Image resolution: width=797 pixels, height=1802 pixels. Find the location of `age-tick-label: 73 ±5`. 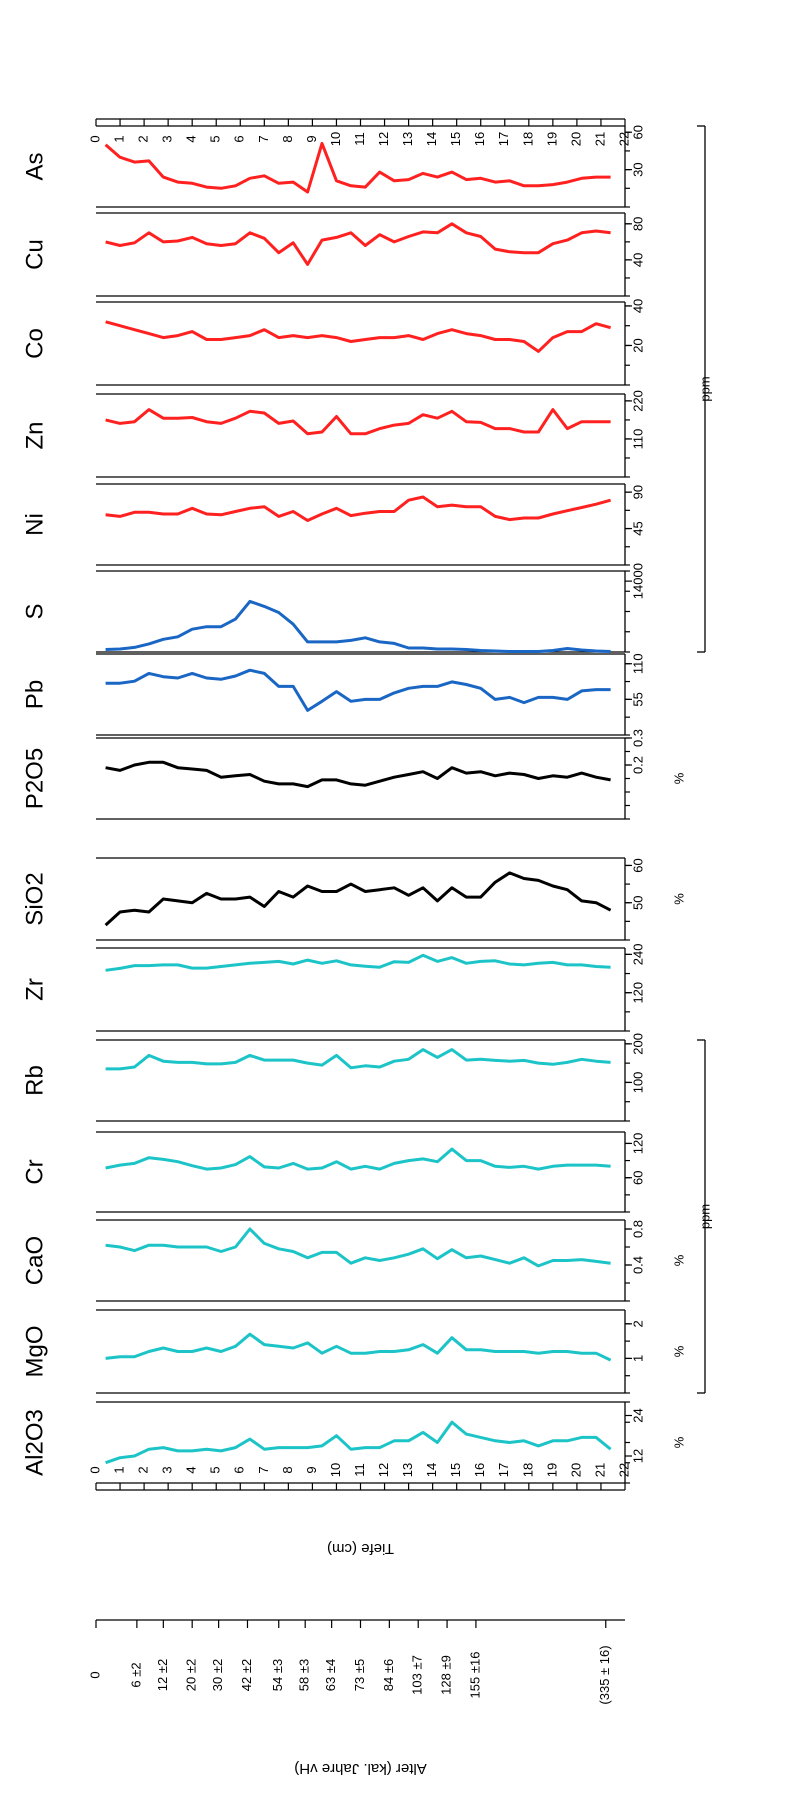

age-tick-label: 73 ±5 is located at coordinates (359, 1675).